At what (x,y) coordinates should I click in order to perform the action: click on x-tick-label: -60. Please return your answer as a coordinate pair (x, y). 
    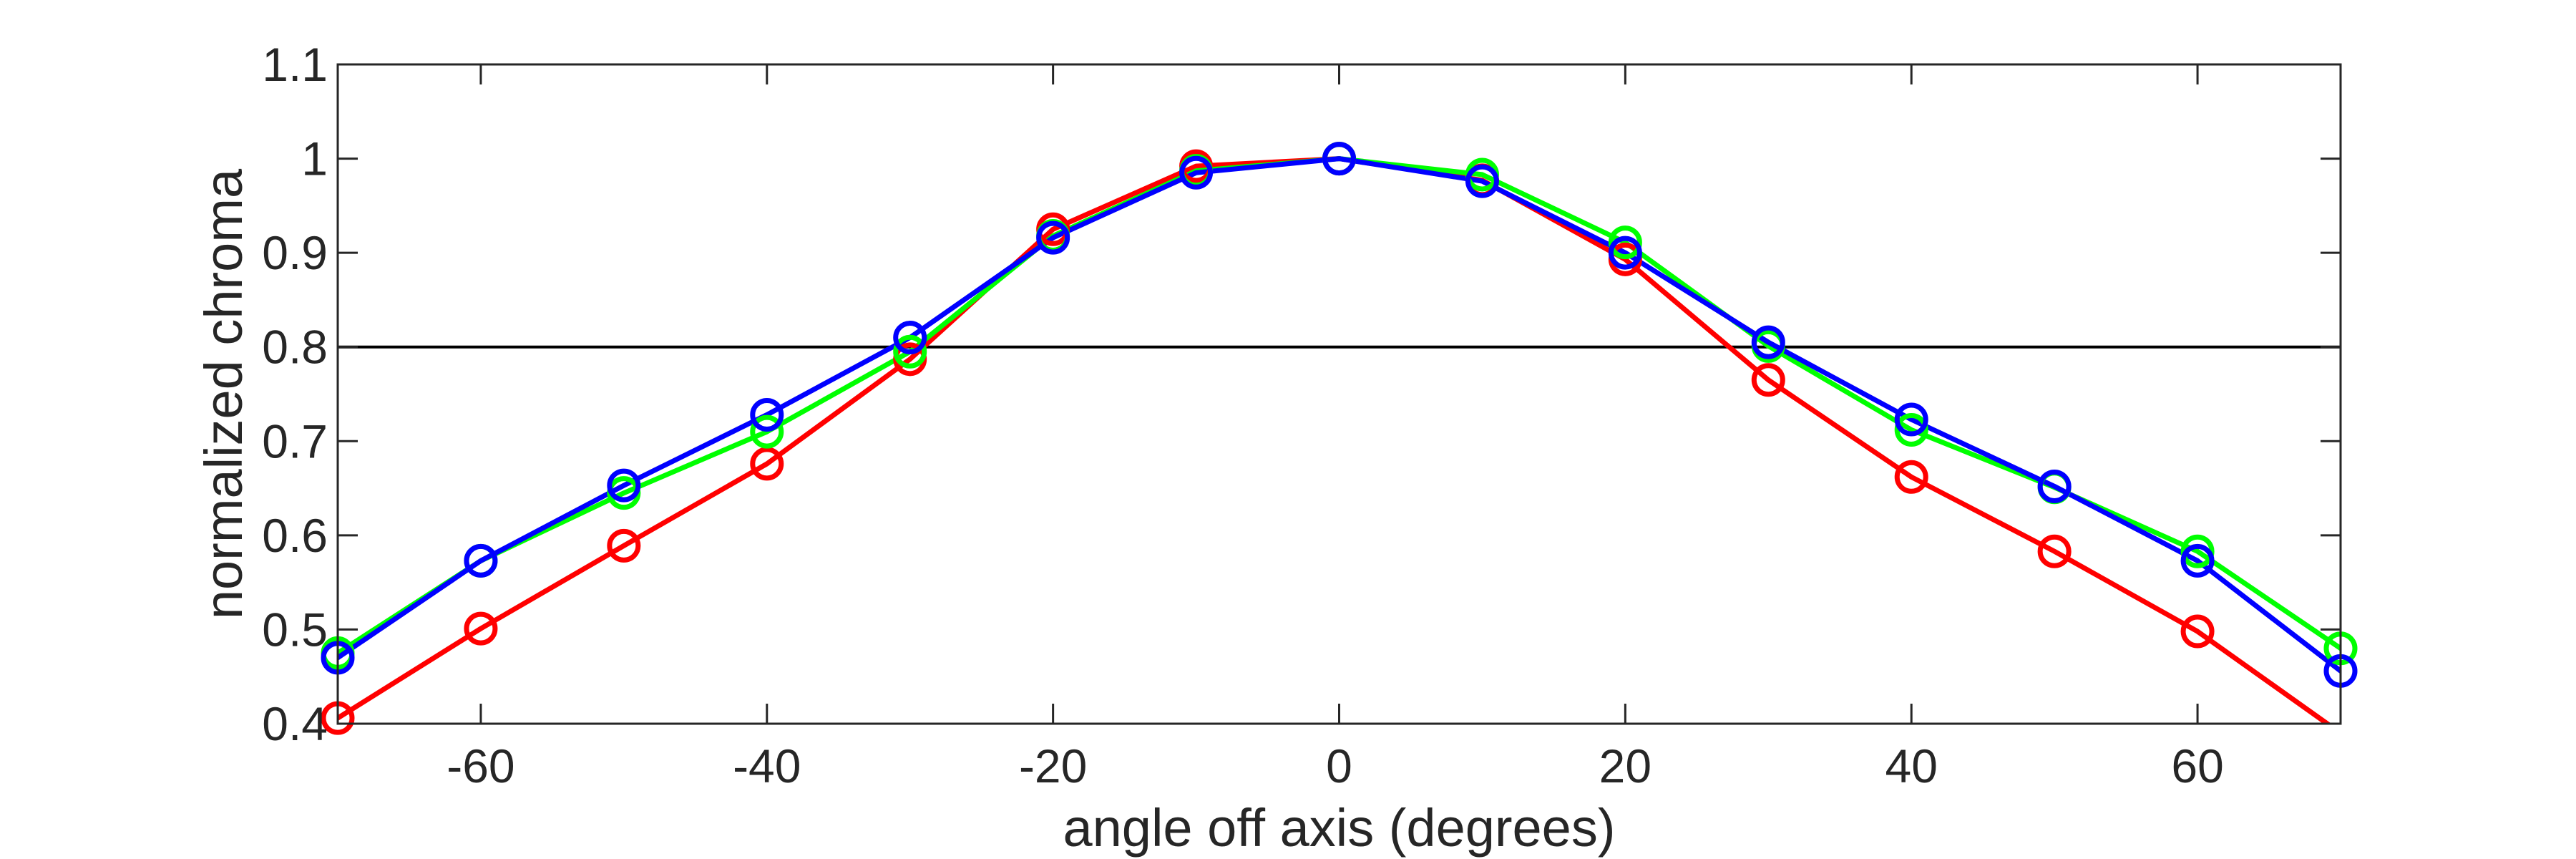
    Looking at the image, I should click on (480, 765).